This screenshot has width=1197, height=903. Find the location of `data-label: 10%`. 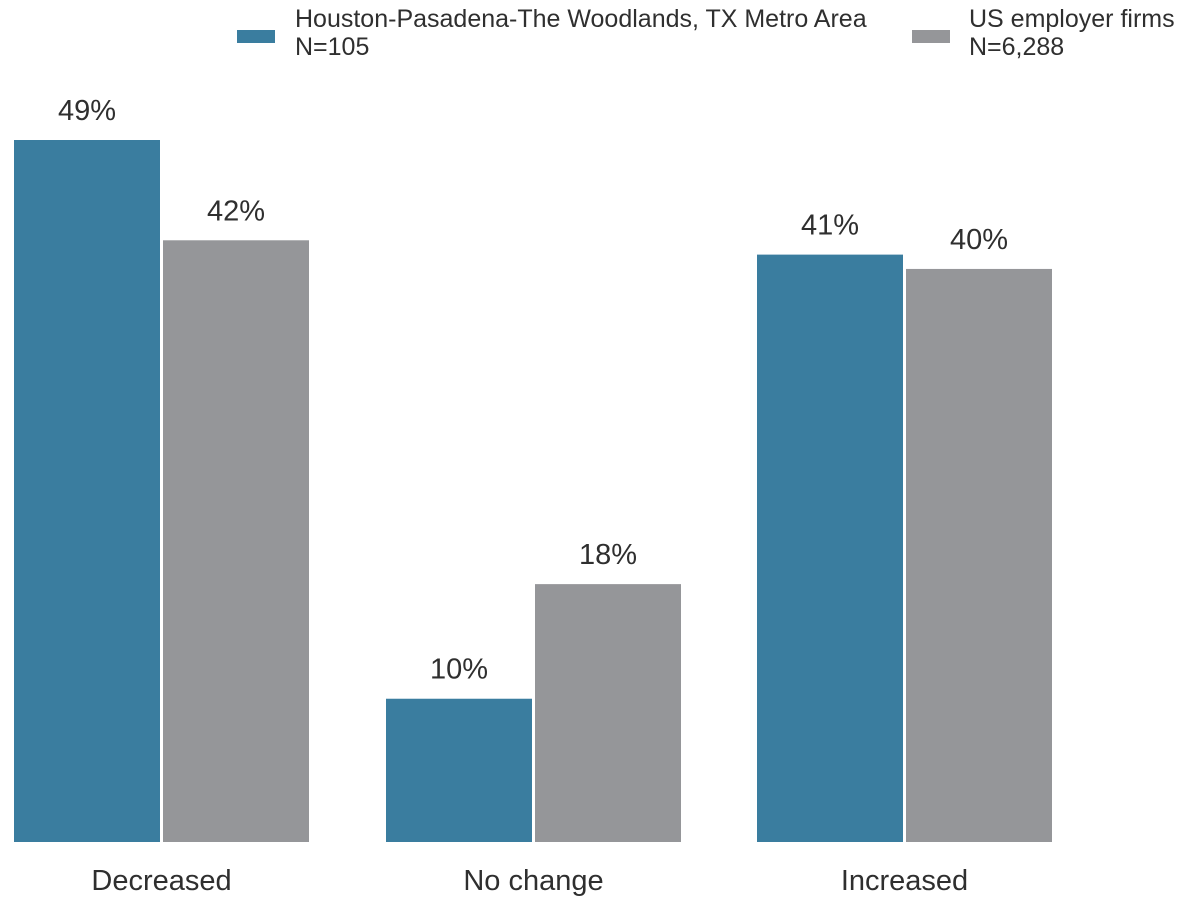

data-label: 10% is located at coordinates (459, 670).